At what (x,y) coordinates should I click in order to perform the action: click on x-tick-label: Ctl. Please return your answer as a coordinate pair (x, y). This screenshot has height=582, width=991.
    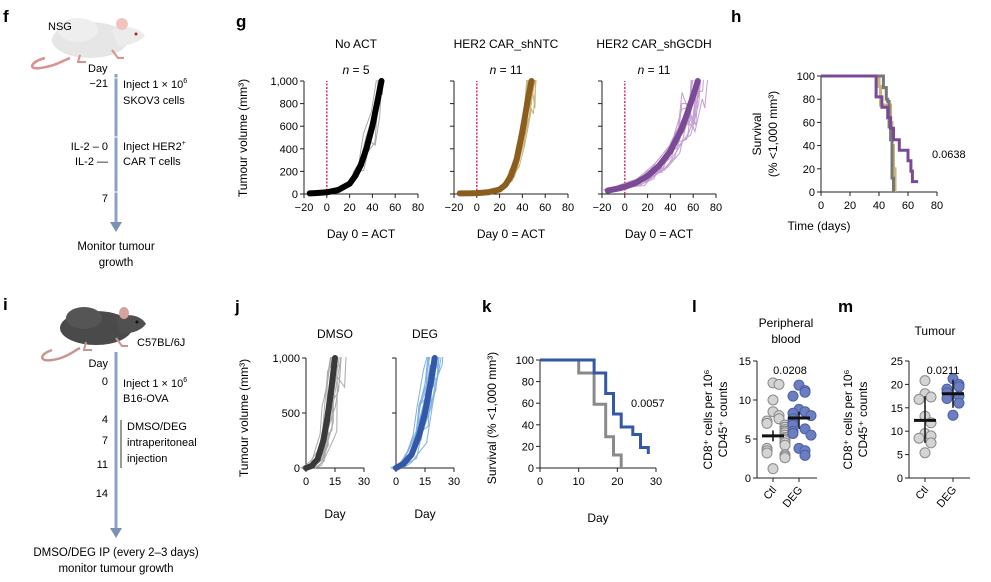
    Looking at the image, I should click on (770, 493).